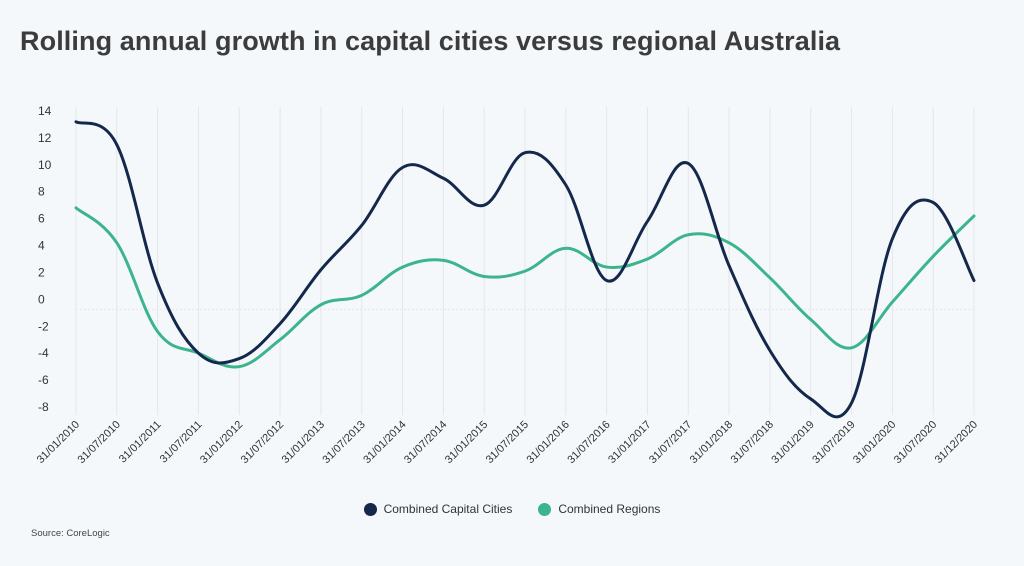  Describe the element at coordinates (45, 138) in the screenshot. I see `y-tick-label: 12` at that location.